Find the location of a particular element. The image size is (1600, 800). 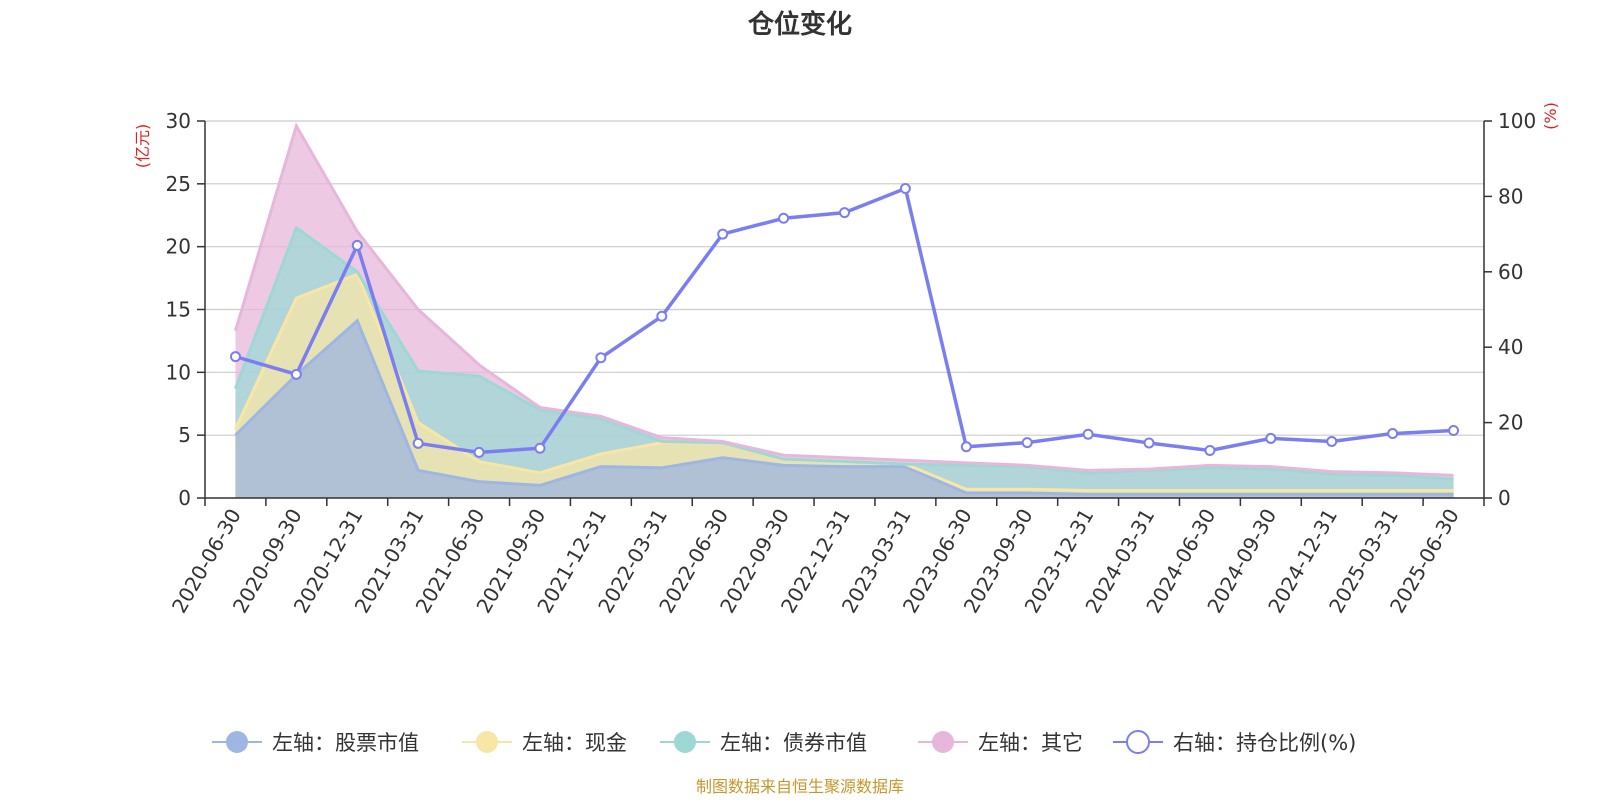

left-tick-label: 10 is located at coordinates (178, 372).